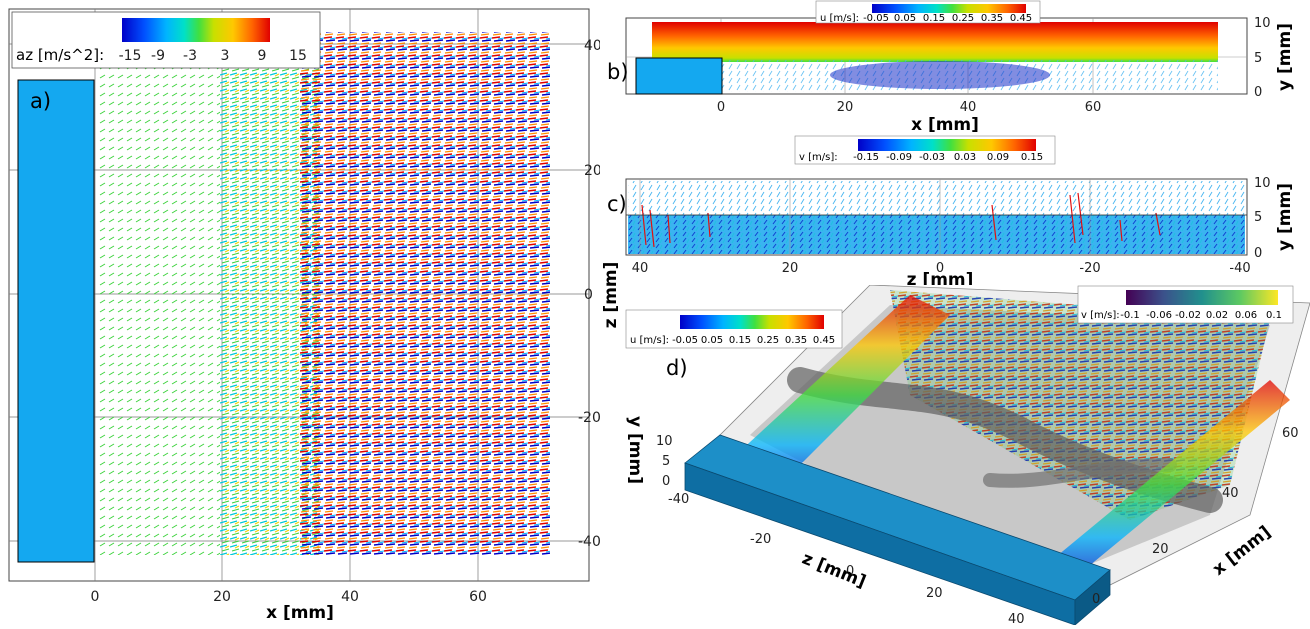  Describe the element at coordinates (196, 30) in the screenshot. I see `panel-a-colorbar` at that location.